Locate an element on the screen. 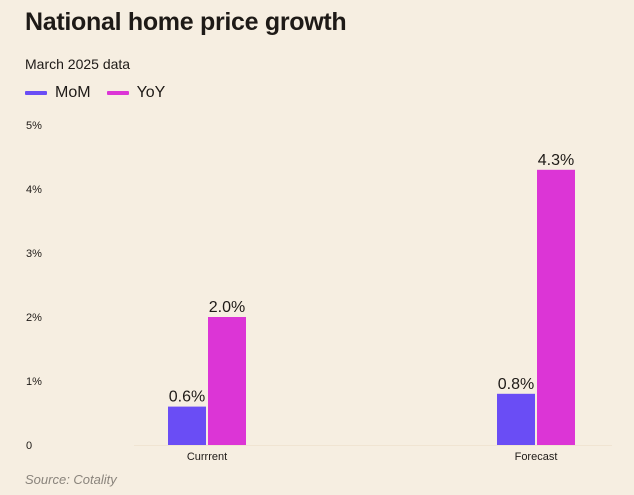  y-tick-label: 5% is located at coordinates (34, 126).